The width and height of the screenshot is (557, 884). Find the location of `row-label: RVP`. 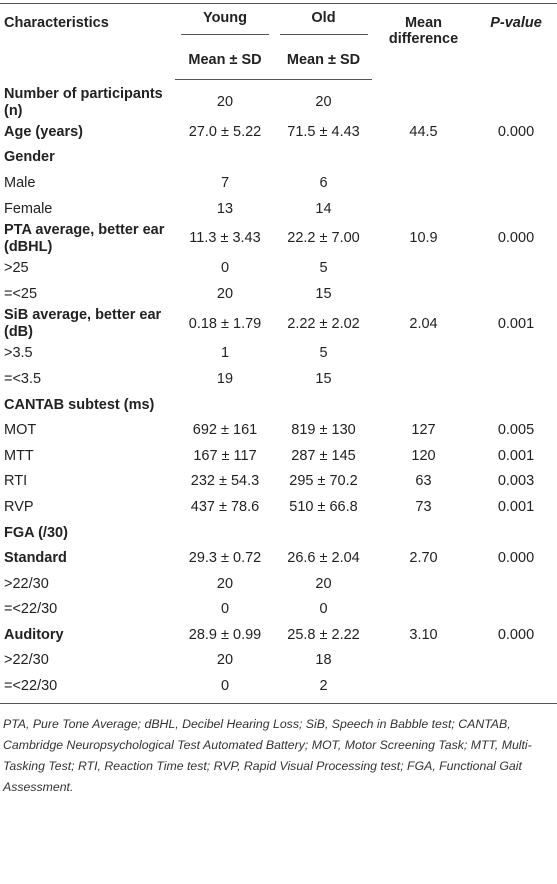

row-label: RVP is located at coordinates (19, 506).